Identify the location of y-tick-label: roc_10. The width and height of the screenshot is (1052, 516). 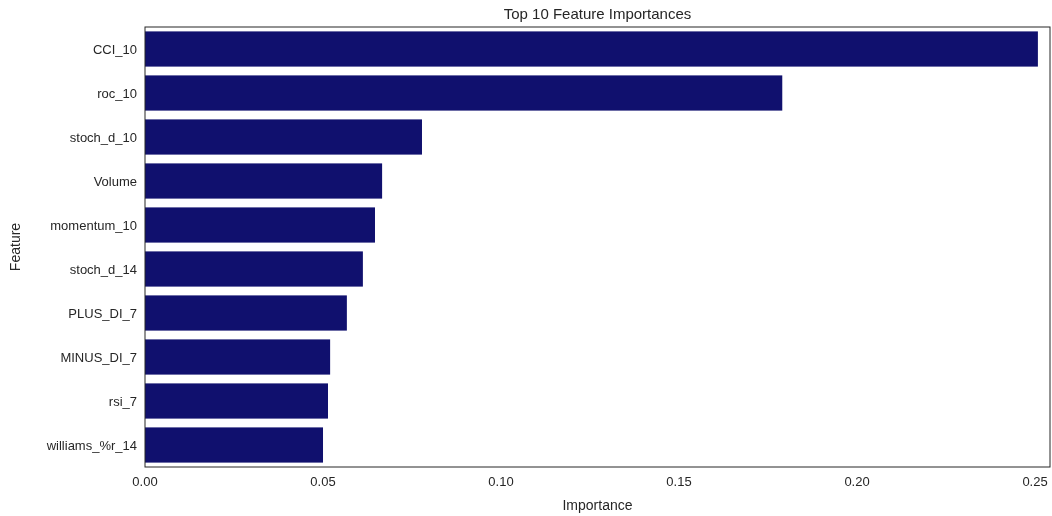
(117, 93).